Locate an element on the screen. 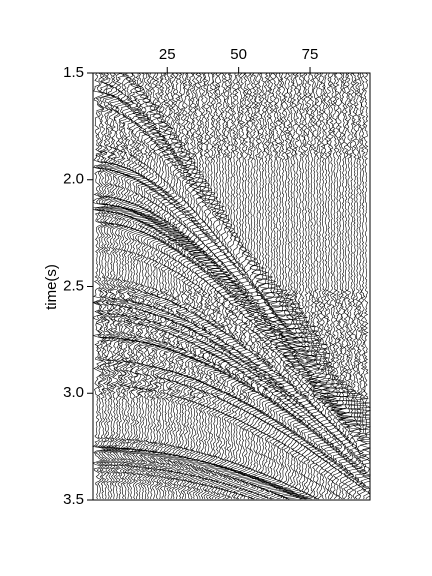  y-tick-label: 1.5 is located at coordinates (73, 72).